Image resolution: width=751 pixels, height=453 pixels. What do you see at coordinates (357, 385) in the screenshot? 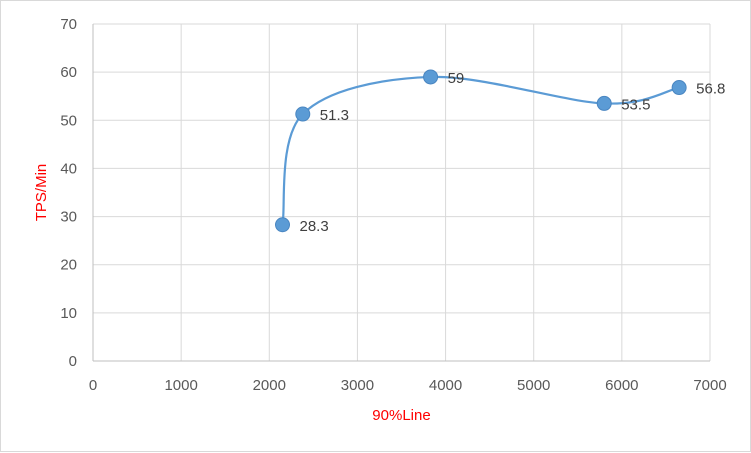
I see `x-tick-label: 3000` at bounding box center [357, 385].